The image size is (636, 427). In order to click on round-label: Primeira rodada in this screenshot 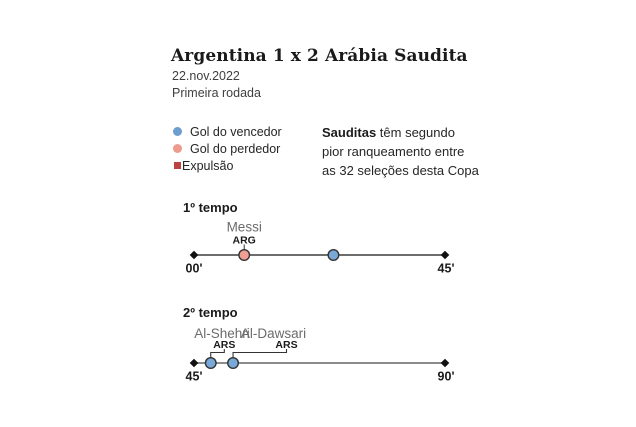, I will do `click(216, 93)`.